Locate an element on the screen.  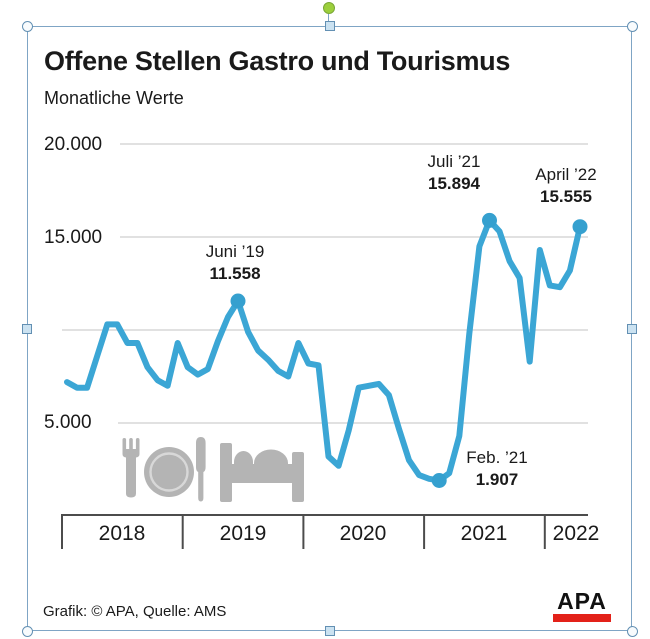
apa-logo-red-bar is located at coordinates (582, 618).